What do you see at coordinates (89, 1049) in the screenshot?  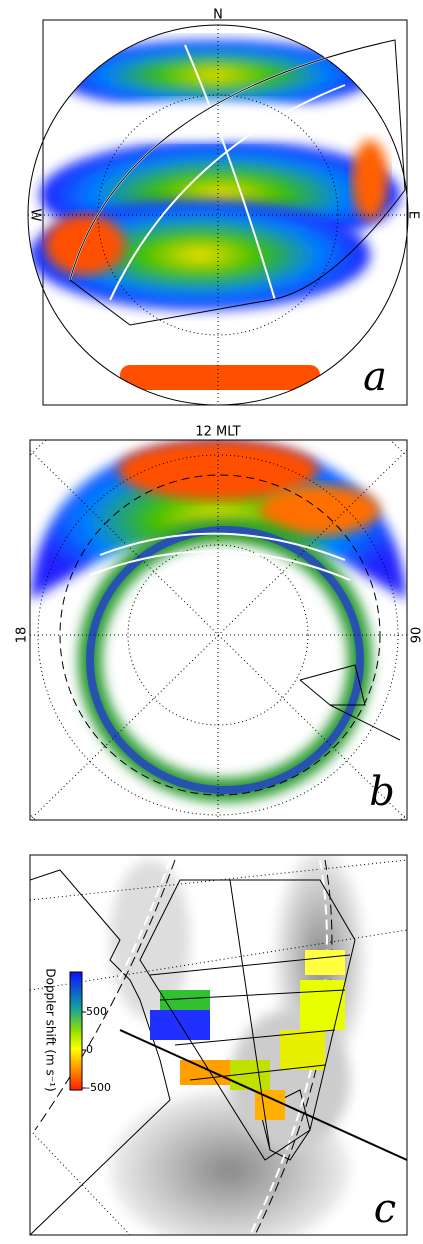 I see `colorbar-tick-label: 0` at bounding box center [89, 1049].